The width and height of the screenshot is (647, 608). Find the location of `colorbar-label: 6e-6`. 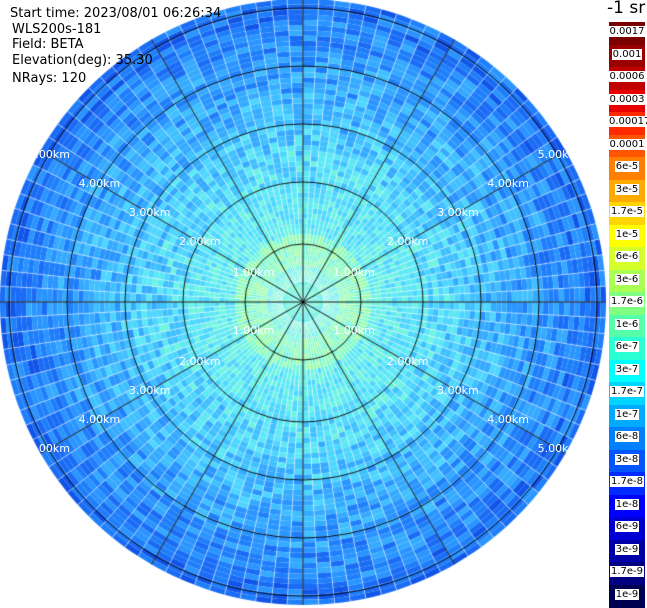

colorbar-label: 6e-6 is located at coordinates (627, 257).